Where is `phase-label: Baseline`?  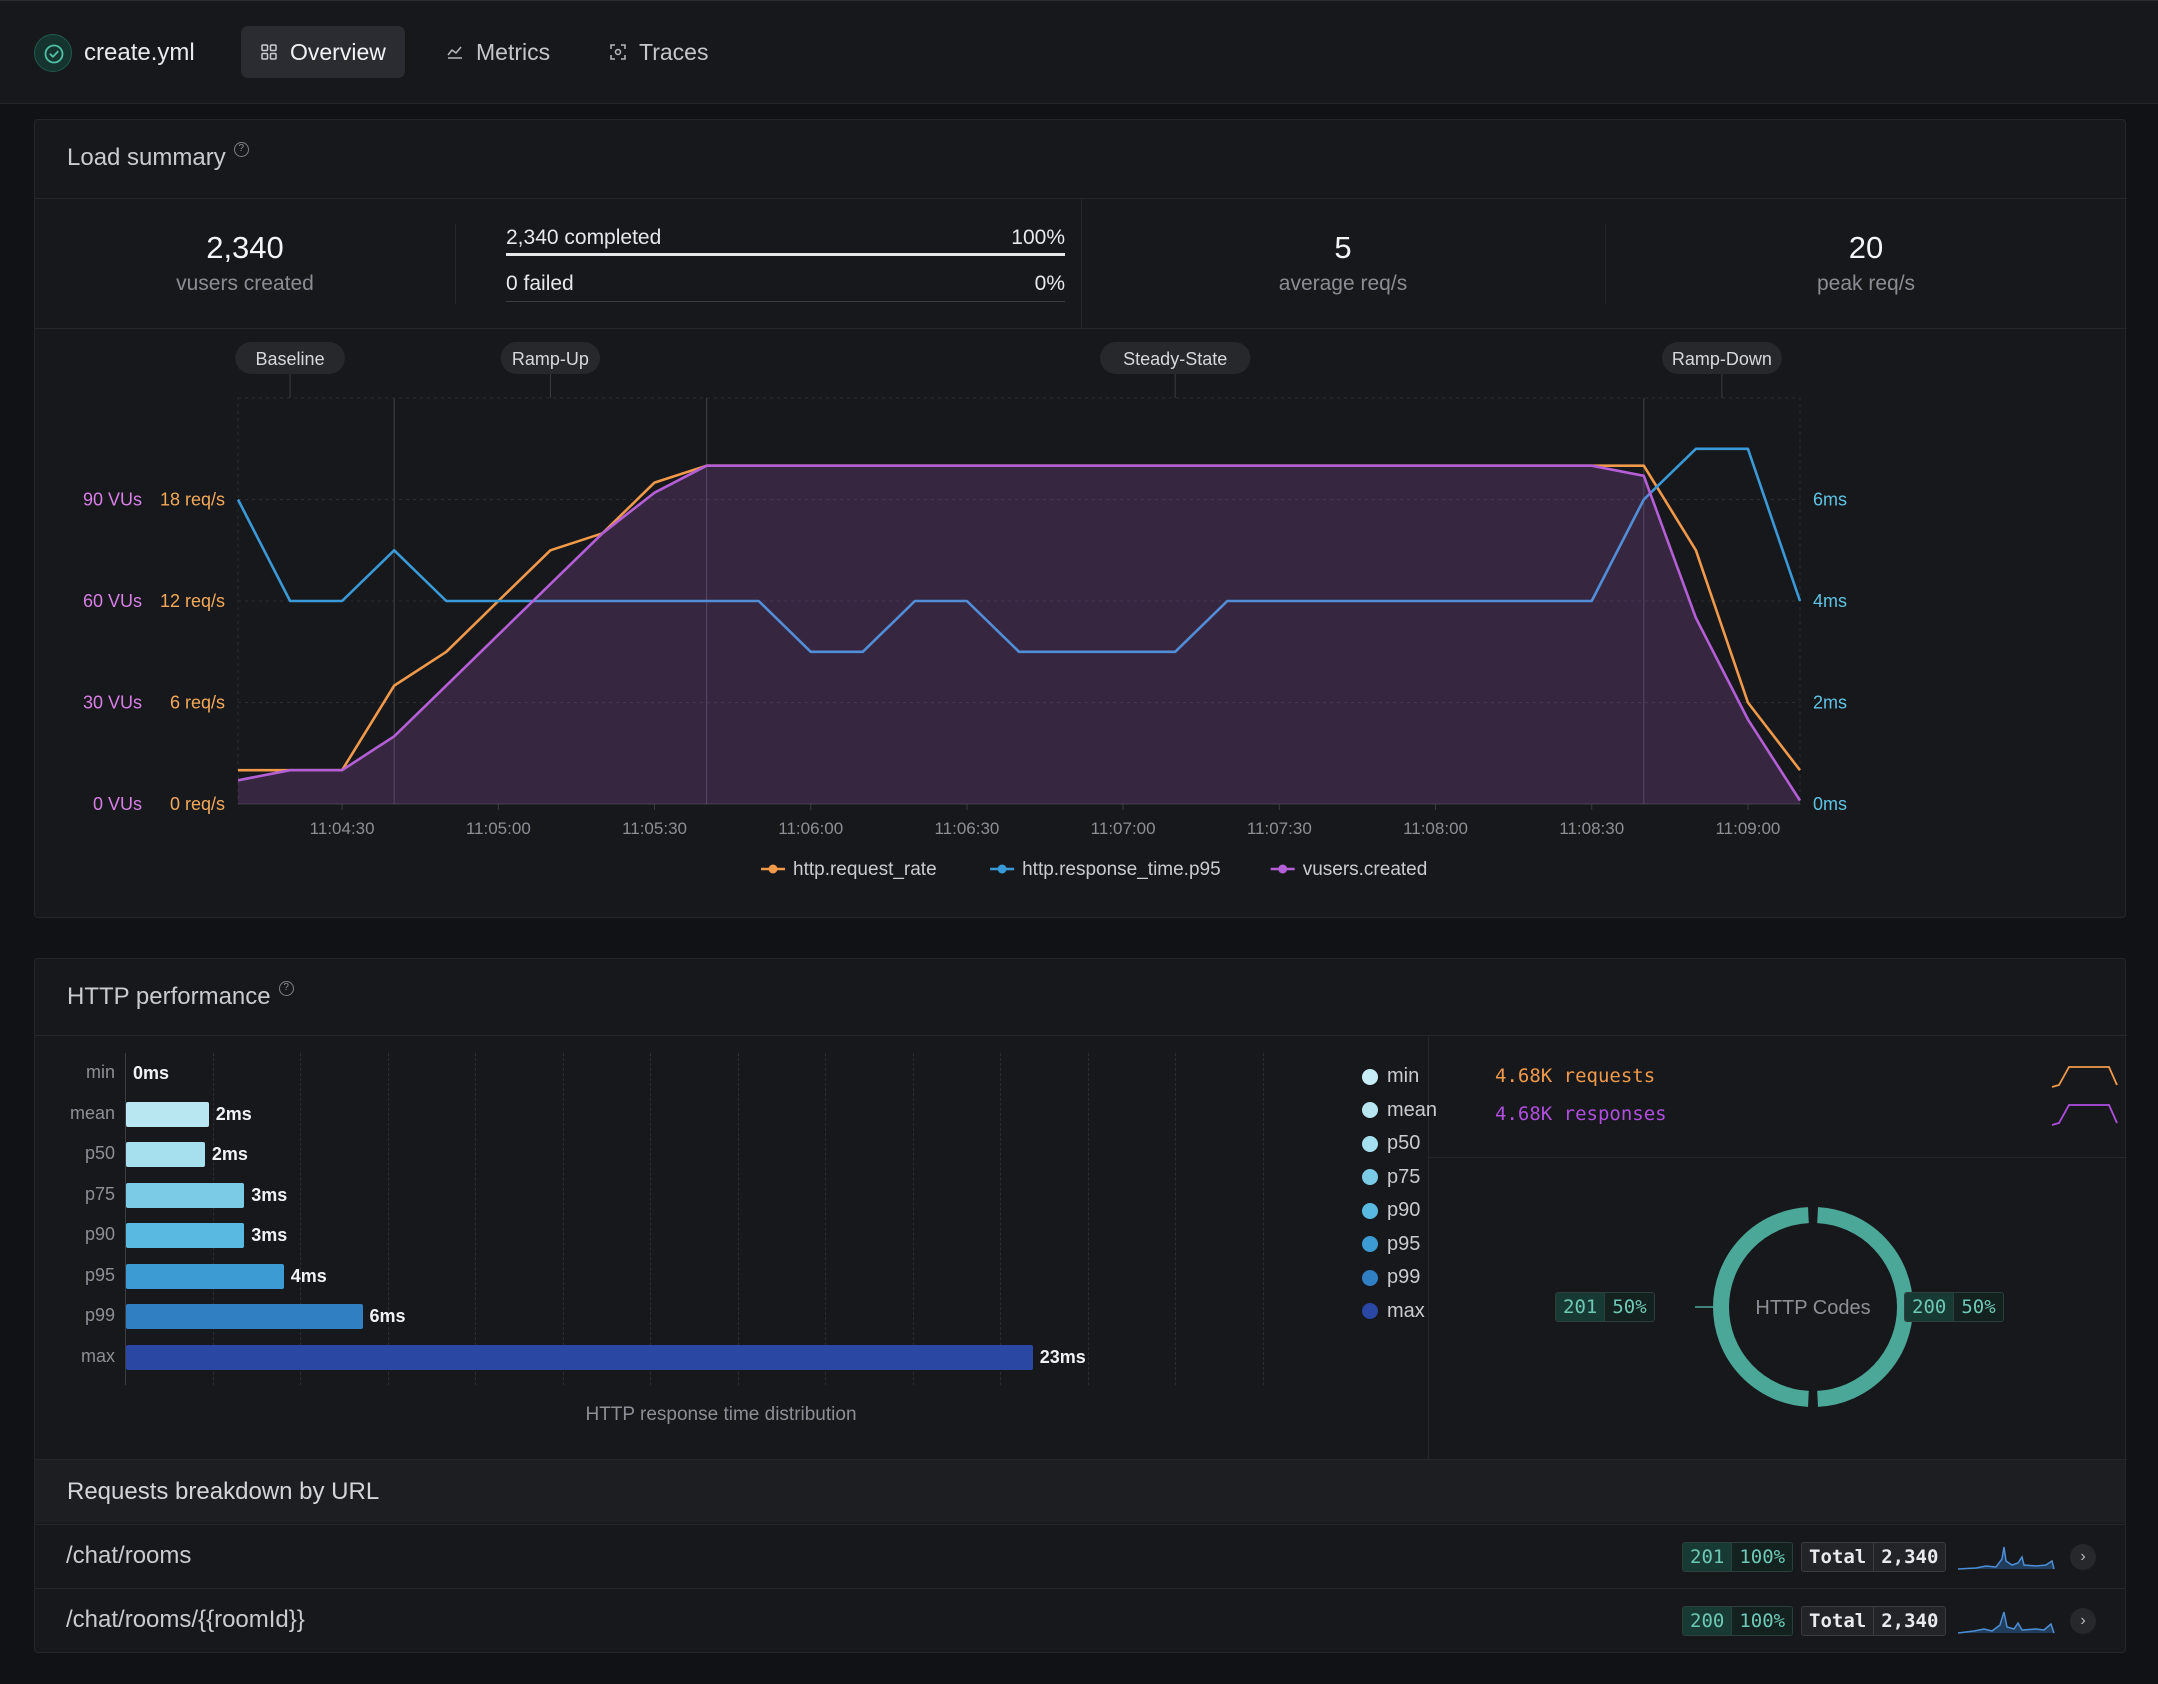 phase-label: Baseline is located at coordinates (290, 359).